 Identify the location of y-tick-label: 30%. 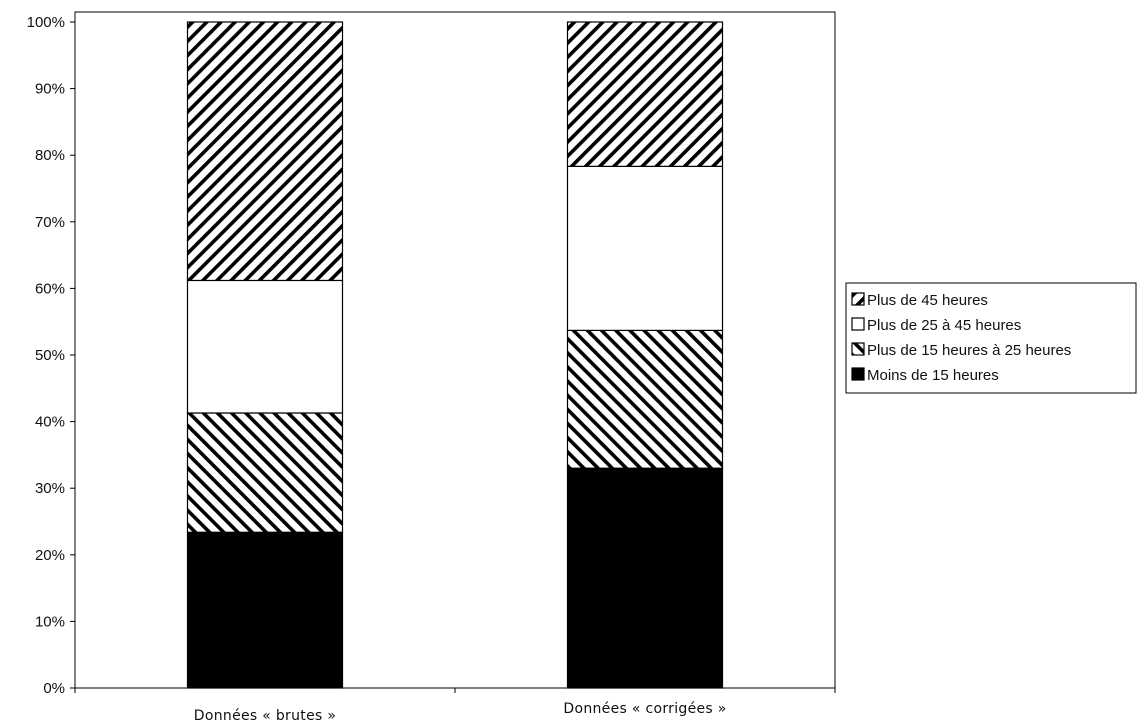
(50, 488).